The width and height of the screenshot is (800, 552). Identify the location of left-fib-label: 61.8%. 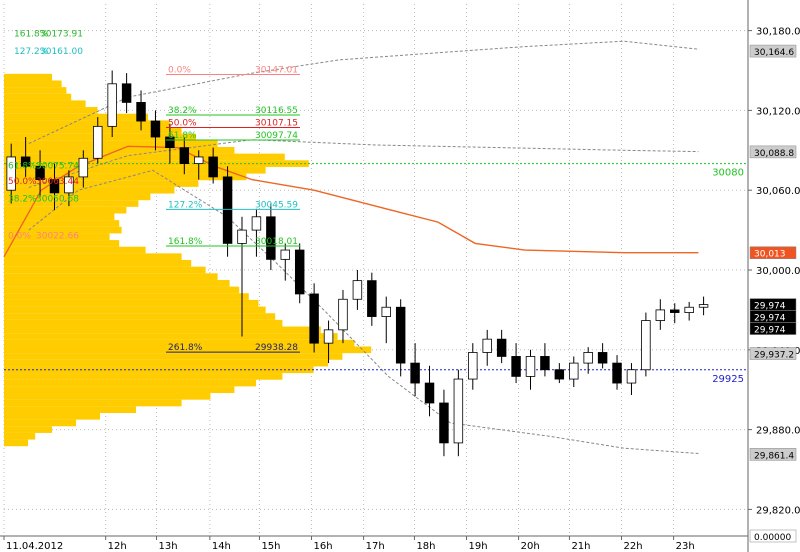
(22, 166).